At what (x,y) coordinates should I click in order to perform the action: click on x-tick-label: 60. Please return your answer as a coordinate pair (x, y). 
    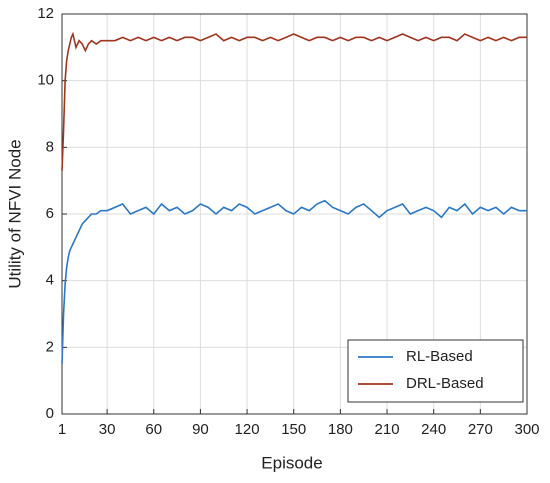
    Looking at the image, I should click on (153, 429).